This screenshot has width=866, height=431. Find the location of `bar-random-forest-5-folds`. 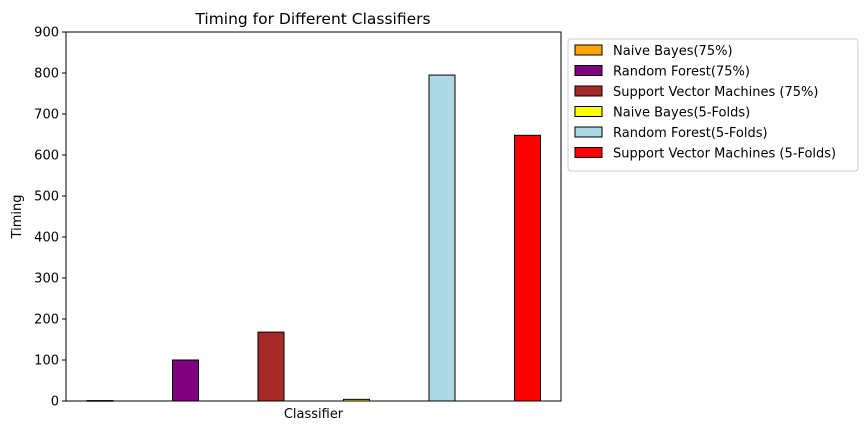

bar-random-forest-5-folds is located at coordinates (442, 238).